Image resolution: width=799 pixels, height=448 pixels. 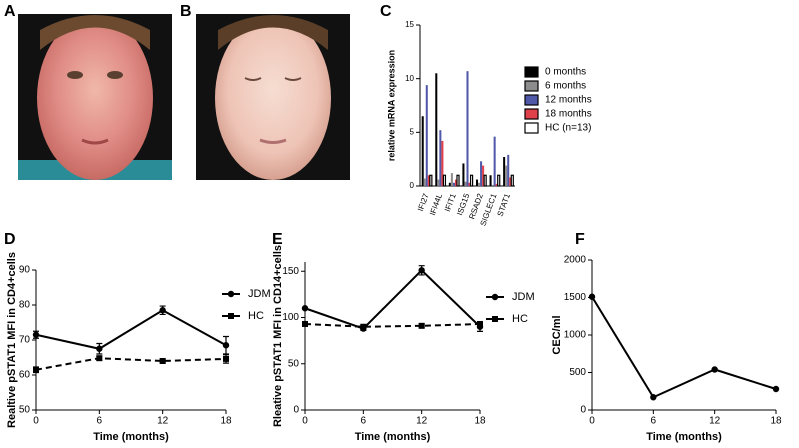 What do you see at coordinates (25, 305) in the screenshot?
I see `y-tick-label: 80` at bounding box center [25, 305].